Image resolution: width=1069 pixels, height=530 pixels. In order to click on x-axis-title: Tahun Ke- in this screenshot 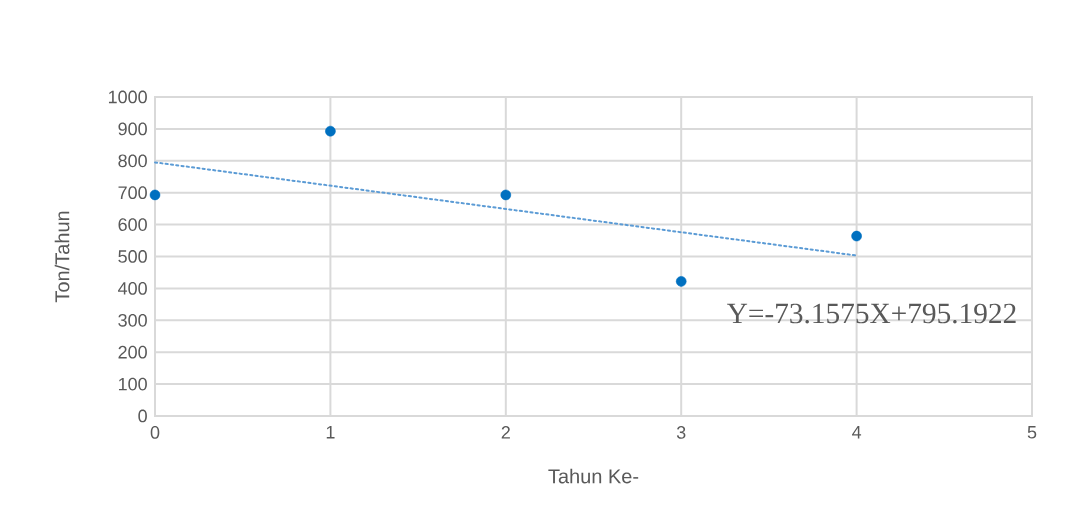, I will do `click(593, 476)`.